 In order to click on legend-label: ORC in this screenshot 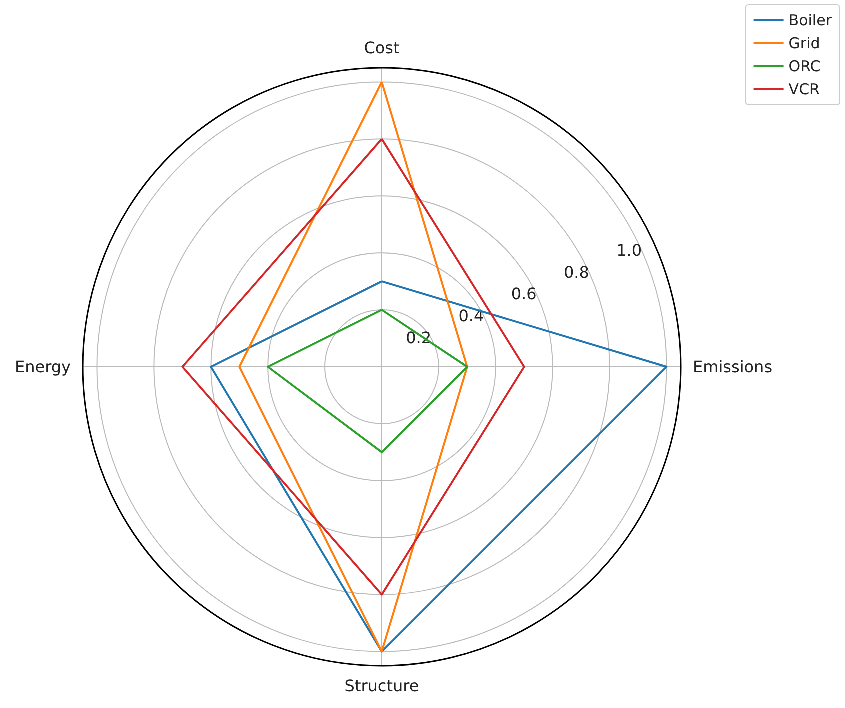, I will do `click(804, 67)`.